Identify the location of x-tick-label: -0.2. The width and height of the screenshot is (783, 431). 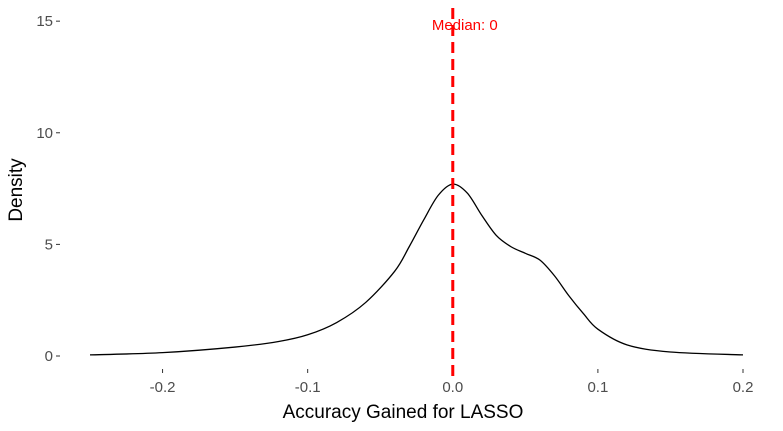
(163, 387).